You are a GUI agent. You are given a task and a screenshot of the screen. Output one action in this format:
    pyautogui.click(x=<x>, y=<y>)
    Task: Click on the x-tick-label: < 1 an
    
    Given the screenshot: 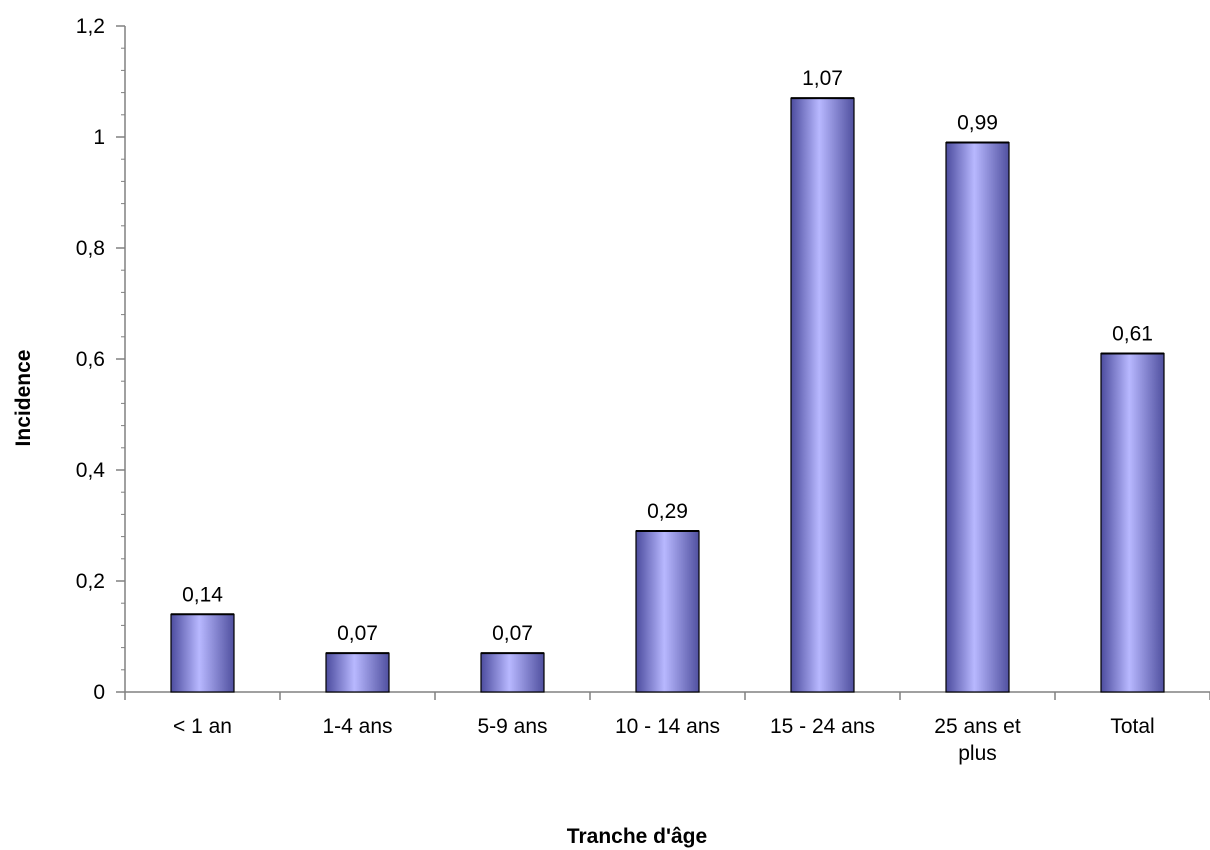 What is the action you would take?
    pyautogui.click(x=202, y=726)
    